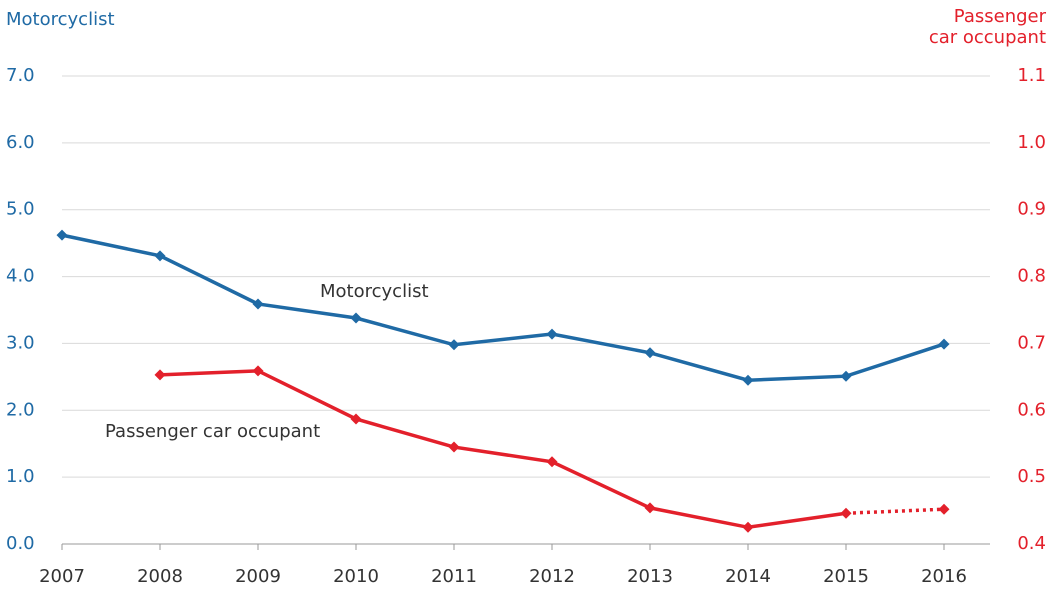 The image size is (1054, 592). Describe the element at coordinates (1031, 75) in the screenshot. I see `y2-tick-label: 1.1` at that location.